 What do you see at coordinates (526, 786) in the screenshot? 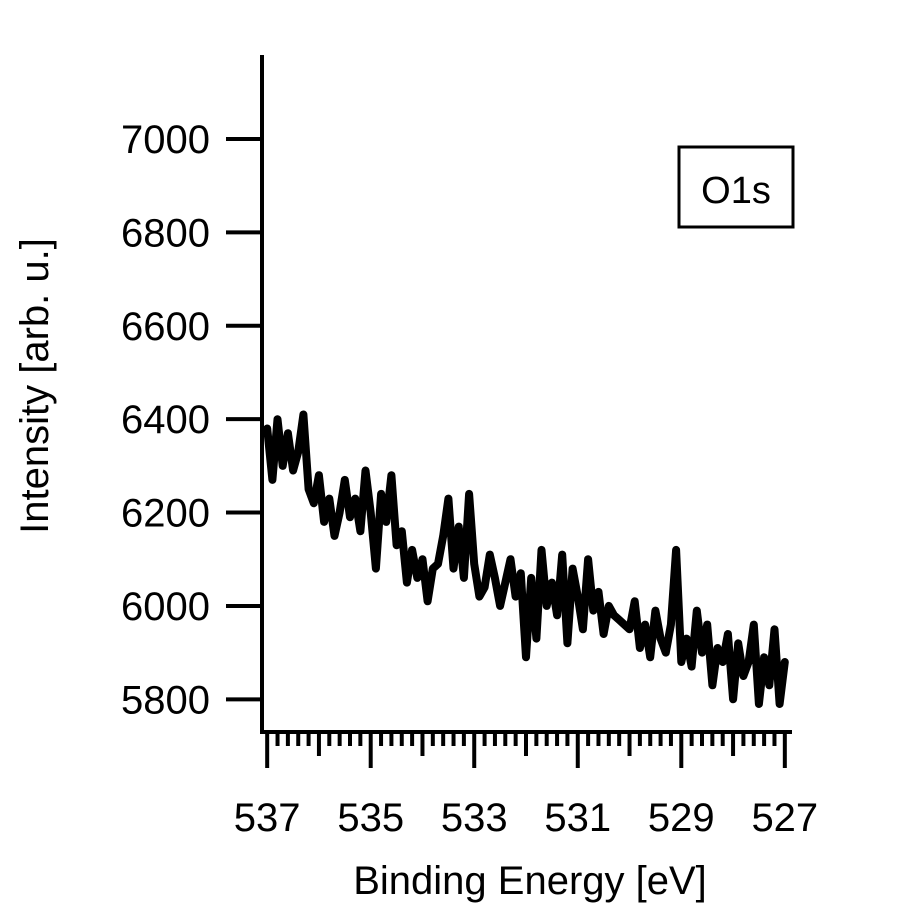
I see `x-axis-ticks: 537 535 533 531 529 527` at bounding box center [526, 786].